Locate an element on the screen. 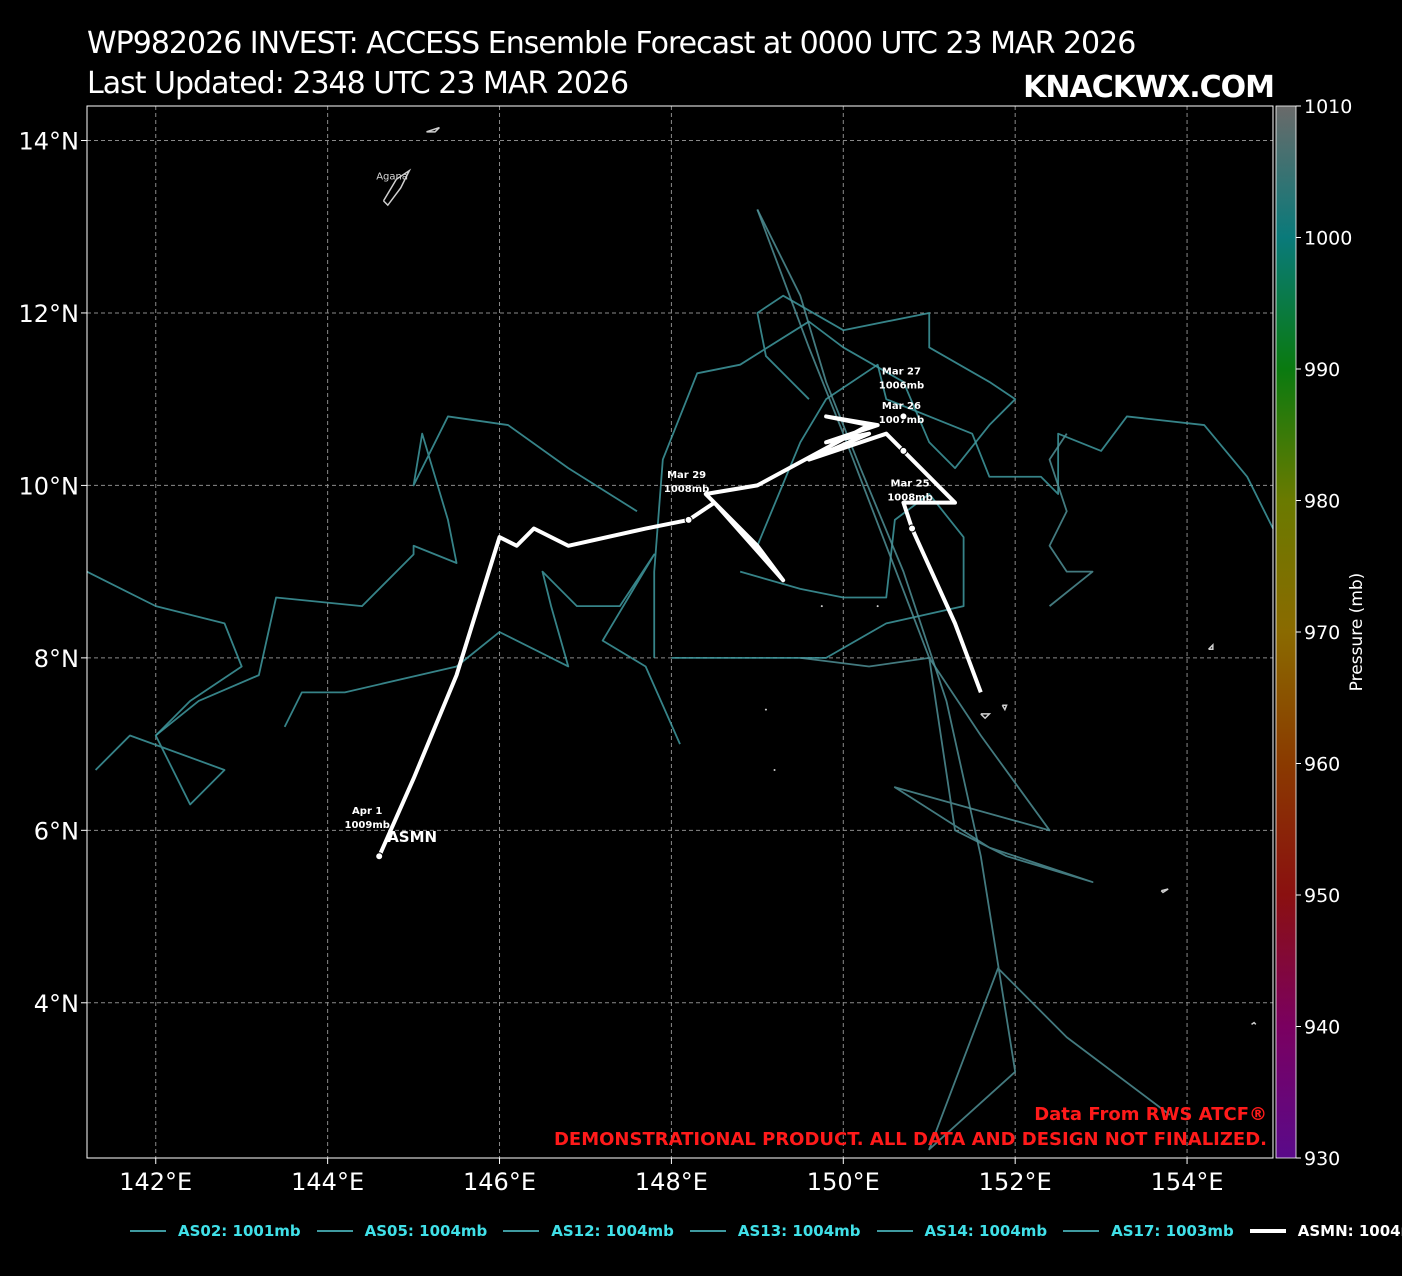 The width and height of the screenshot is (1402, 1276). data-credit: Data From RWS ATCF® is located at coordinates (1150, 1114).